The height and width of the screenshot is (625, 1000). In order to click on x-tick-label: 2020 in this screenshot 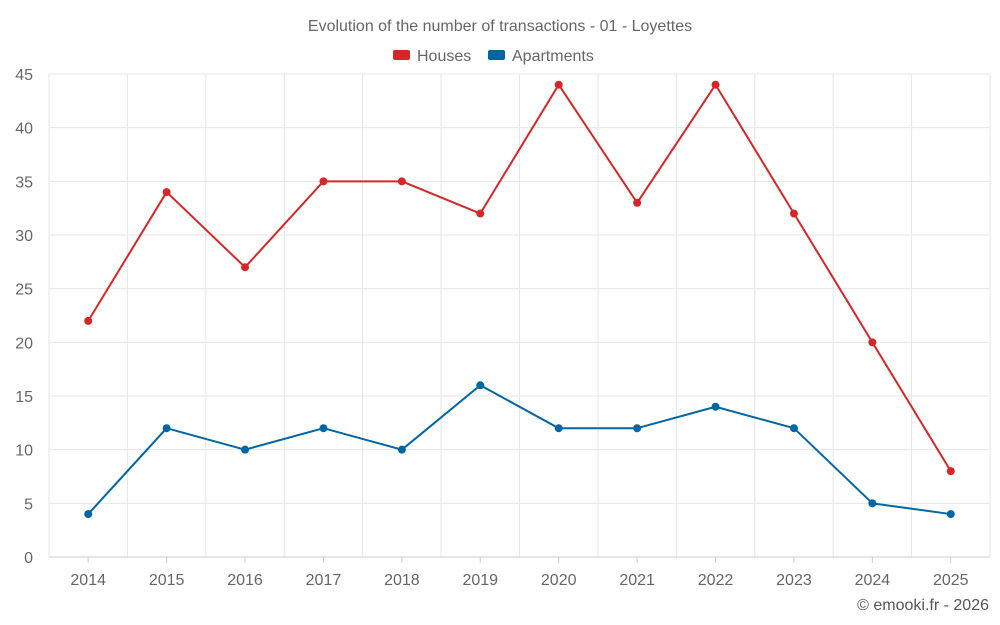, I will do `click(559, 580)`.